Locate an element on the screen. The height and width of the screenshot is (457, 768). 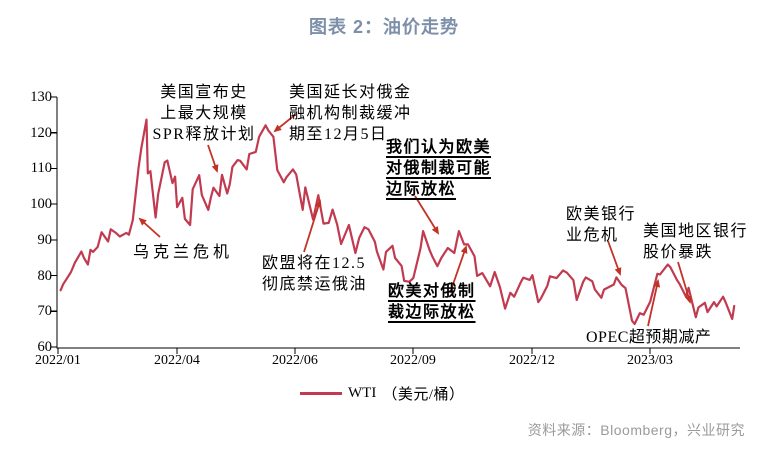
y-axis-label: 90 is located at coordinates (45, 240).